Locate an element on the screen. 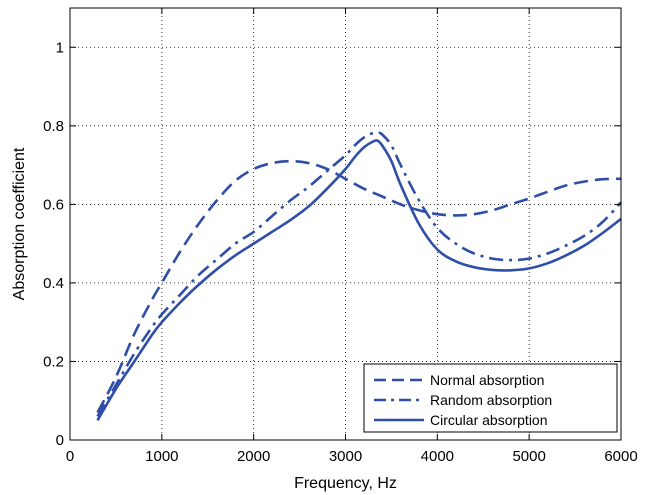  y-tick-label: 0.2 is located at coordinates (53, 361).